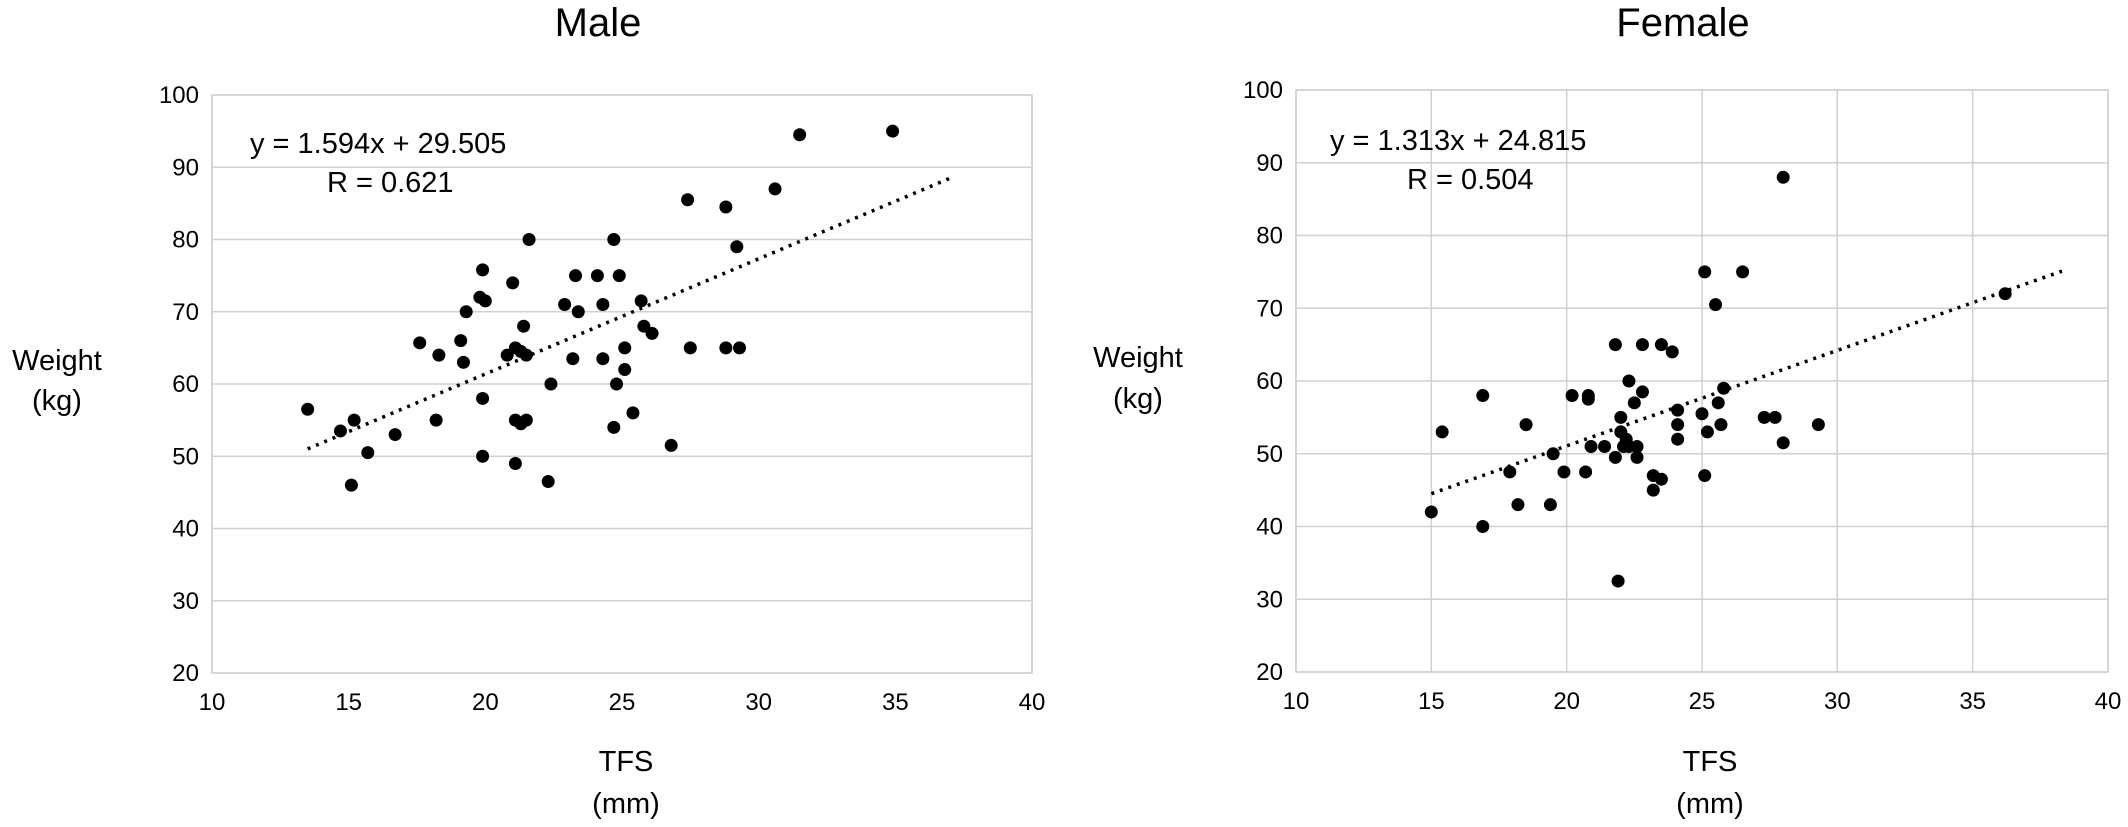  What do you see at coordinates (622, 702) in the screenshot?
I see `male-x-tick-labels: 10 15 20 25 30 35 40` at bounding box center [622, 702].